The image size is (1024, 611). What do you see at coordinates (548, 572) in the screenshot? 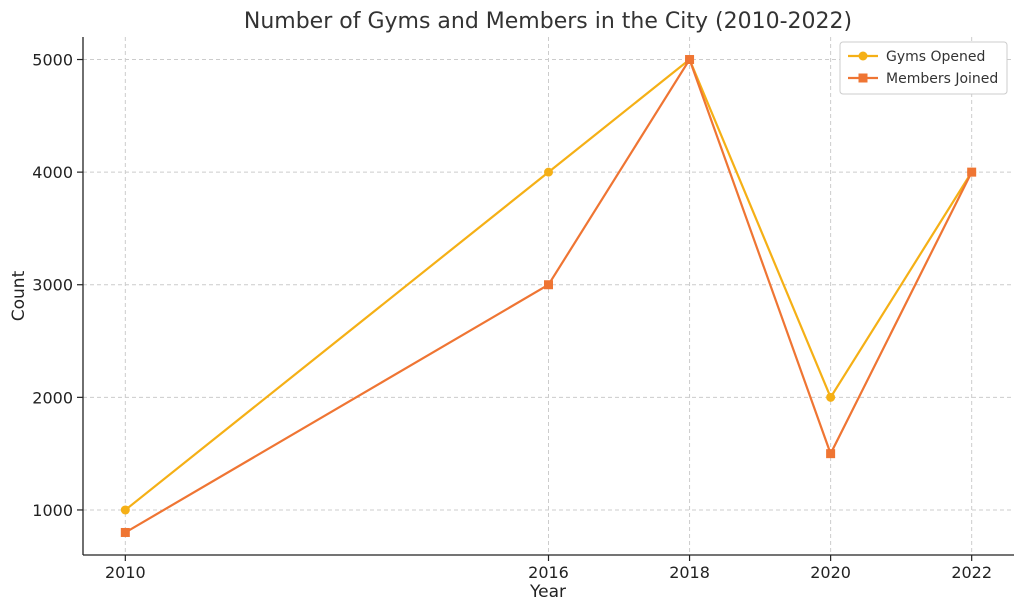
I see `x-tick-label: 2016` at bounding box center [548, 572].